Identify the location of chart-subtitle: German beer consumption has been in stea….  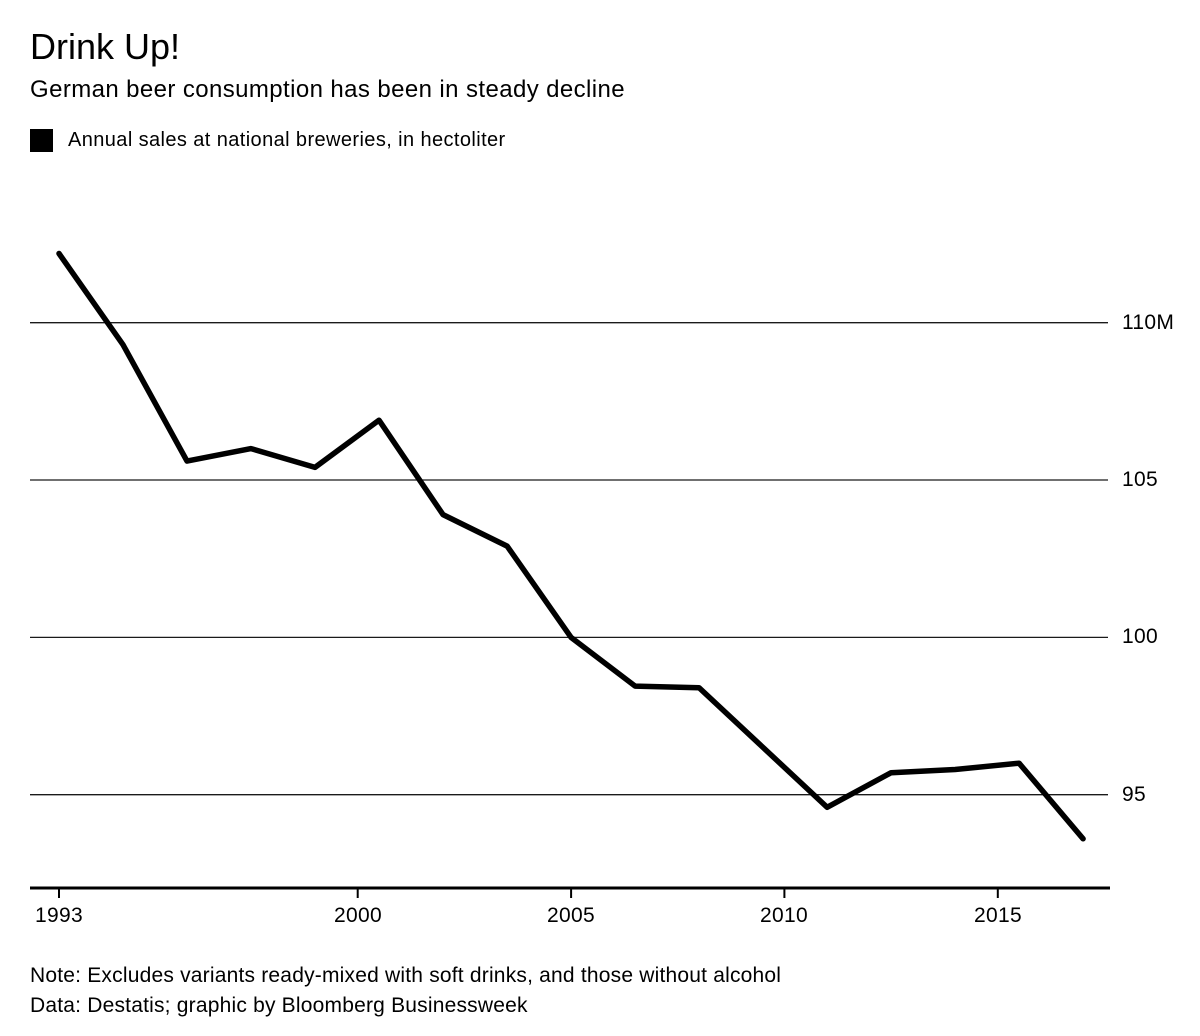
(328, 89).